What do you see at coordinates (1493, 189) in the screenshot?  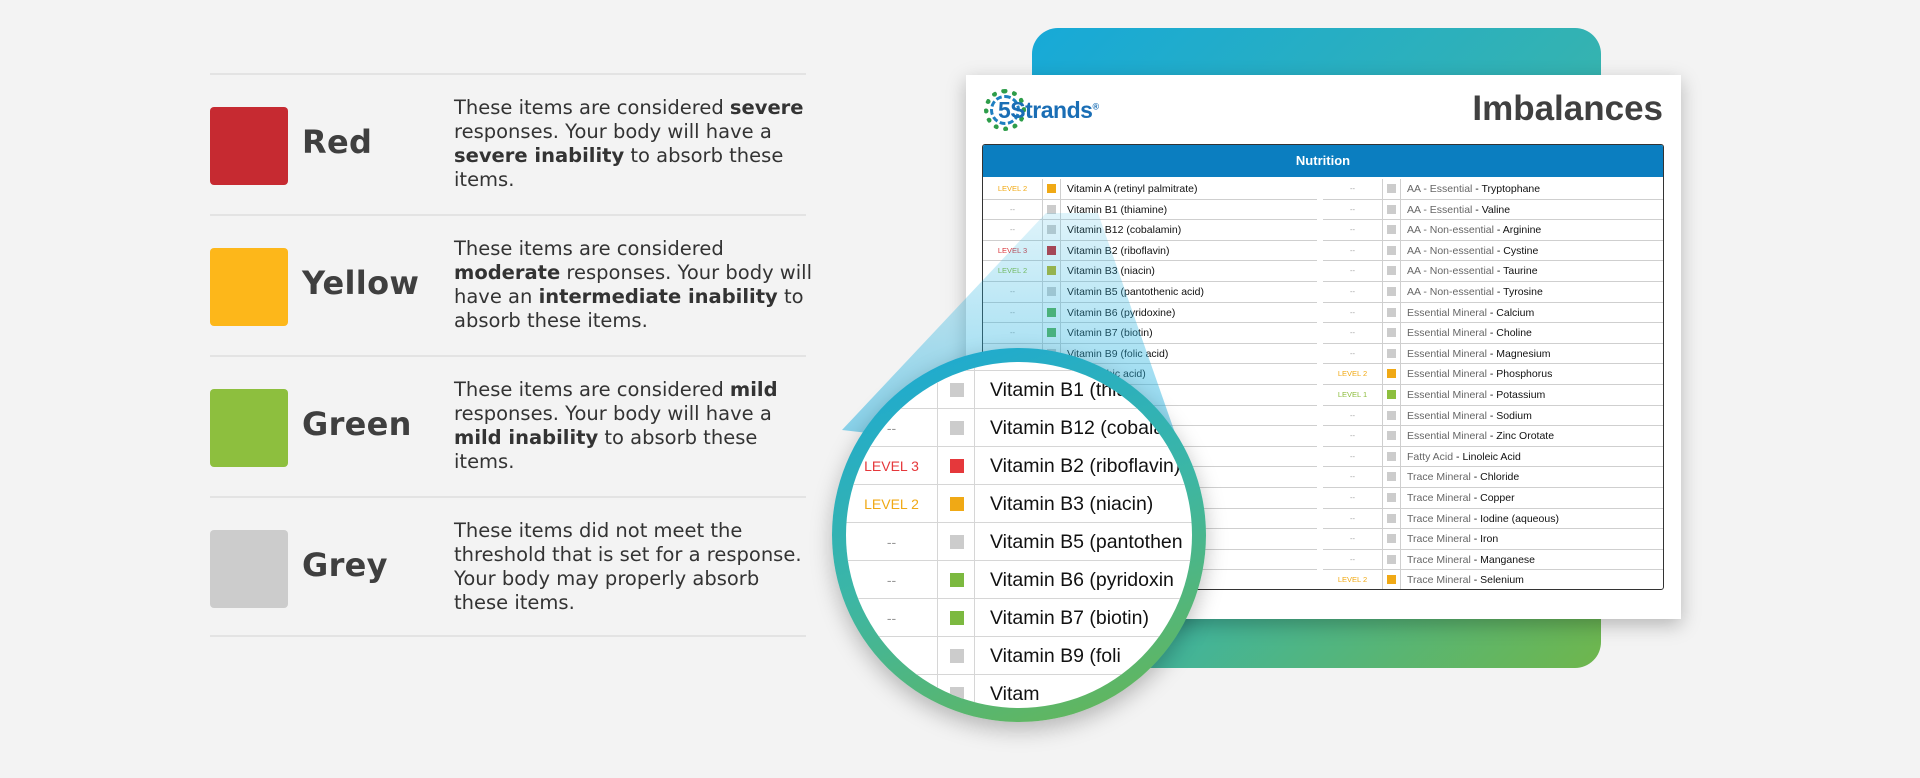 I see `nutrient-row: -- AA - Essential - Tryptophane` at bounding box center [1493, 189].